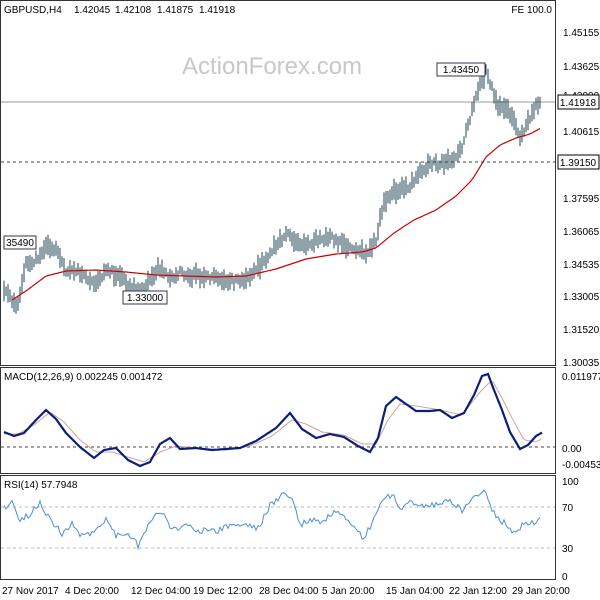  What do you see at coordinates (581, 297) in the screenshot?
I see `price-tick: 1.33005` at bounding box center [581, 297].